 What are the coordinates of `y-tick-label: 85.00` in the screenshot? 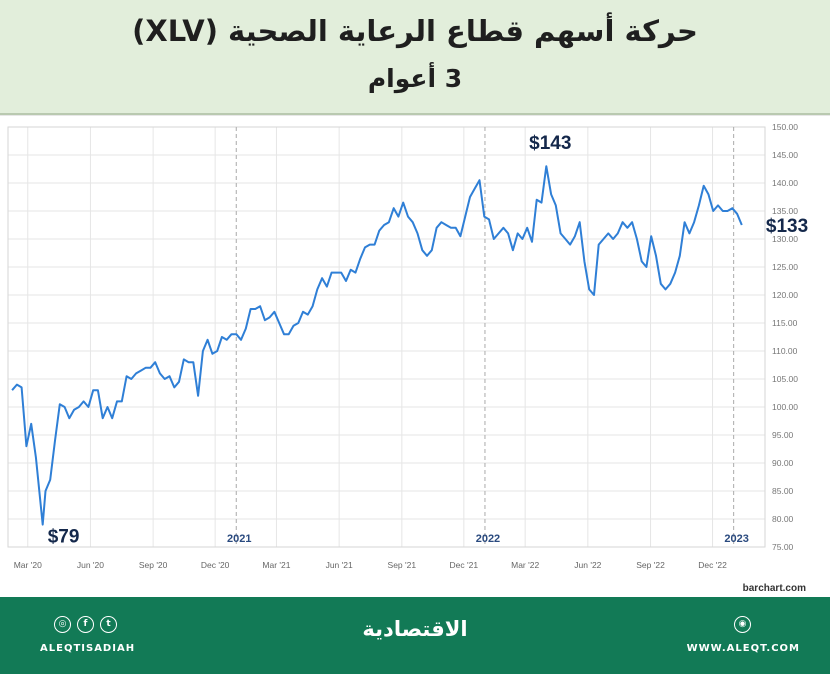 It's located at (783, 491).